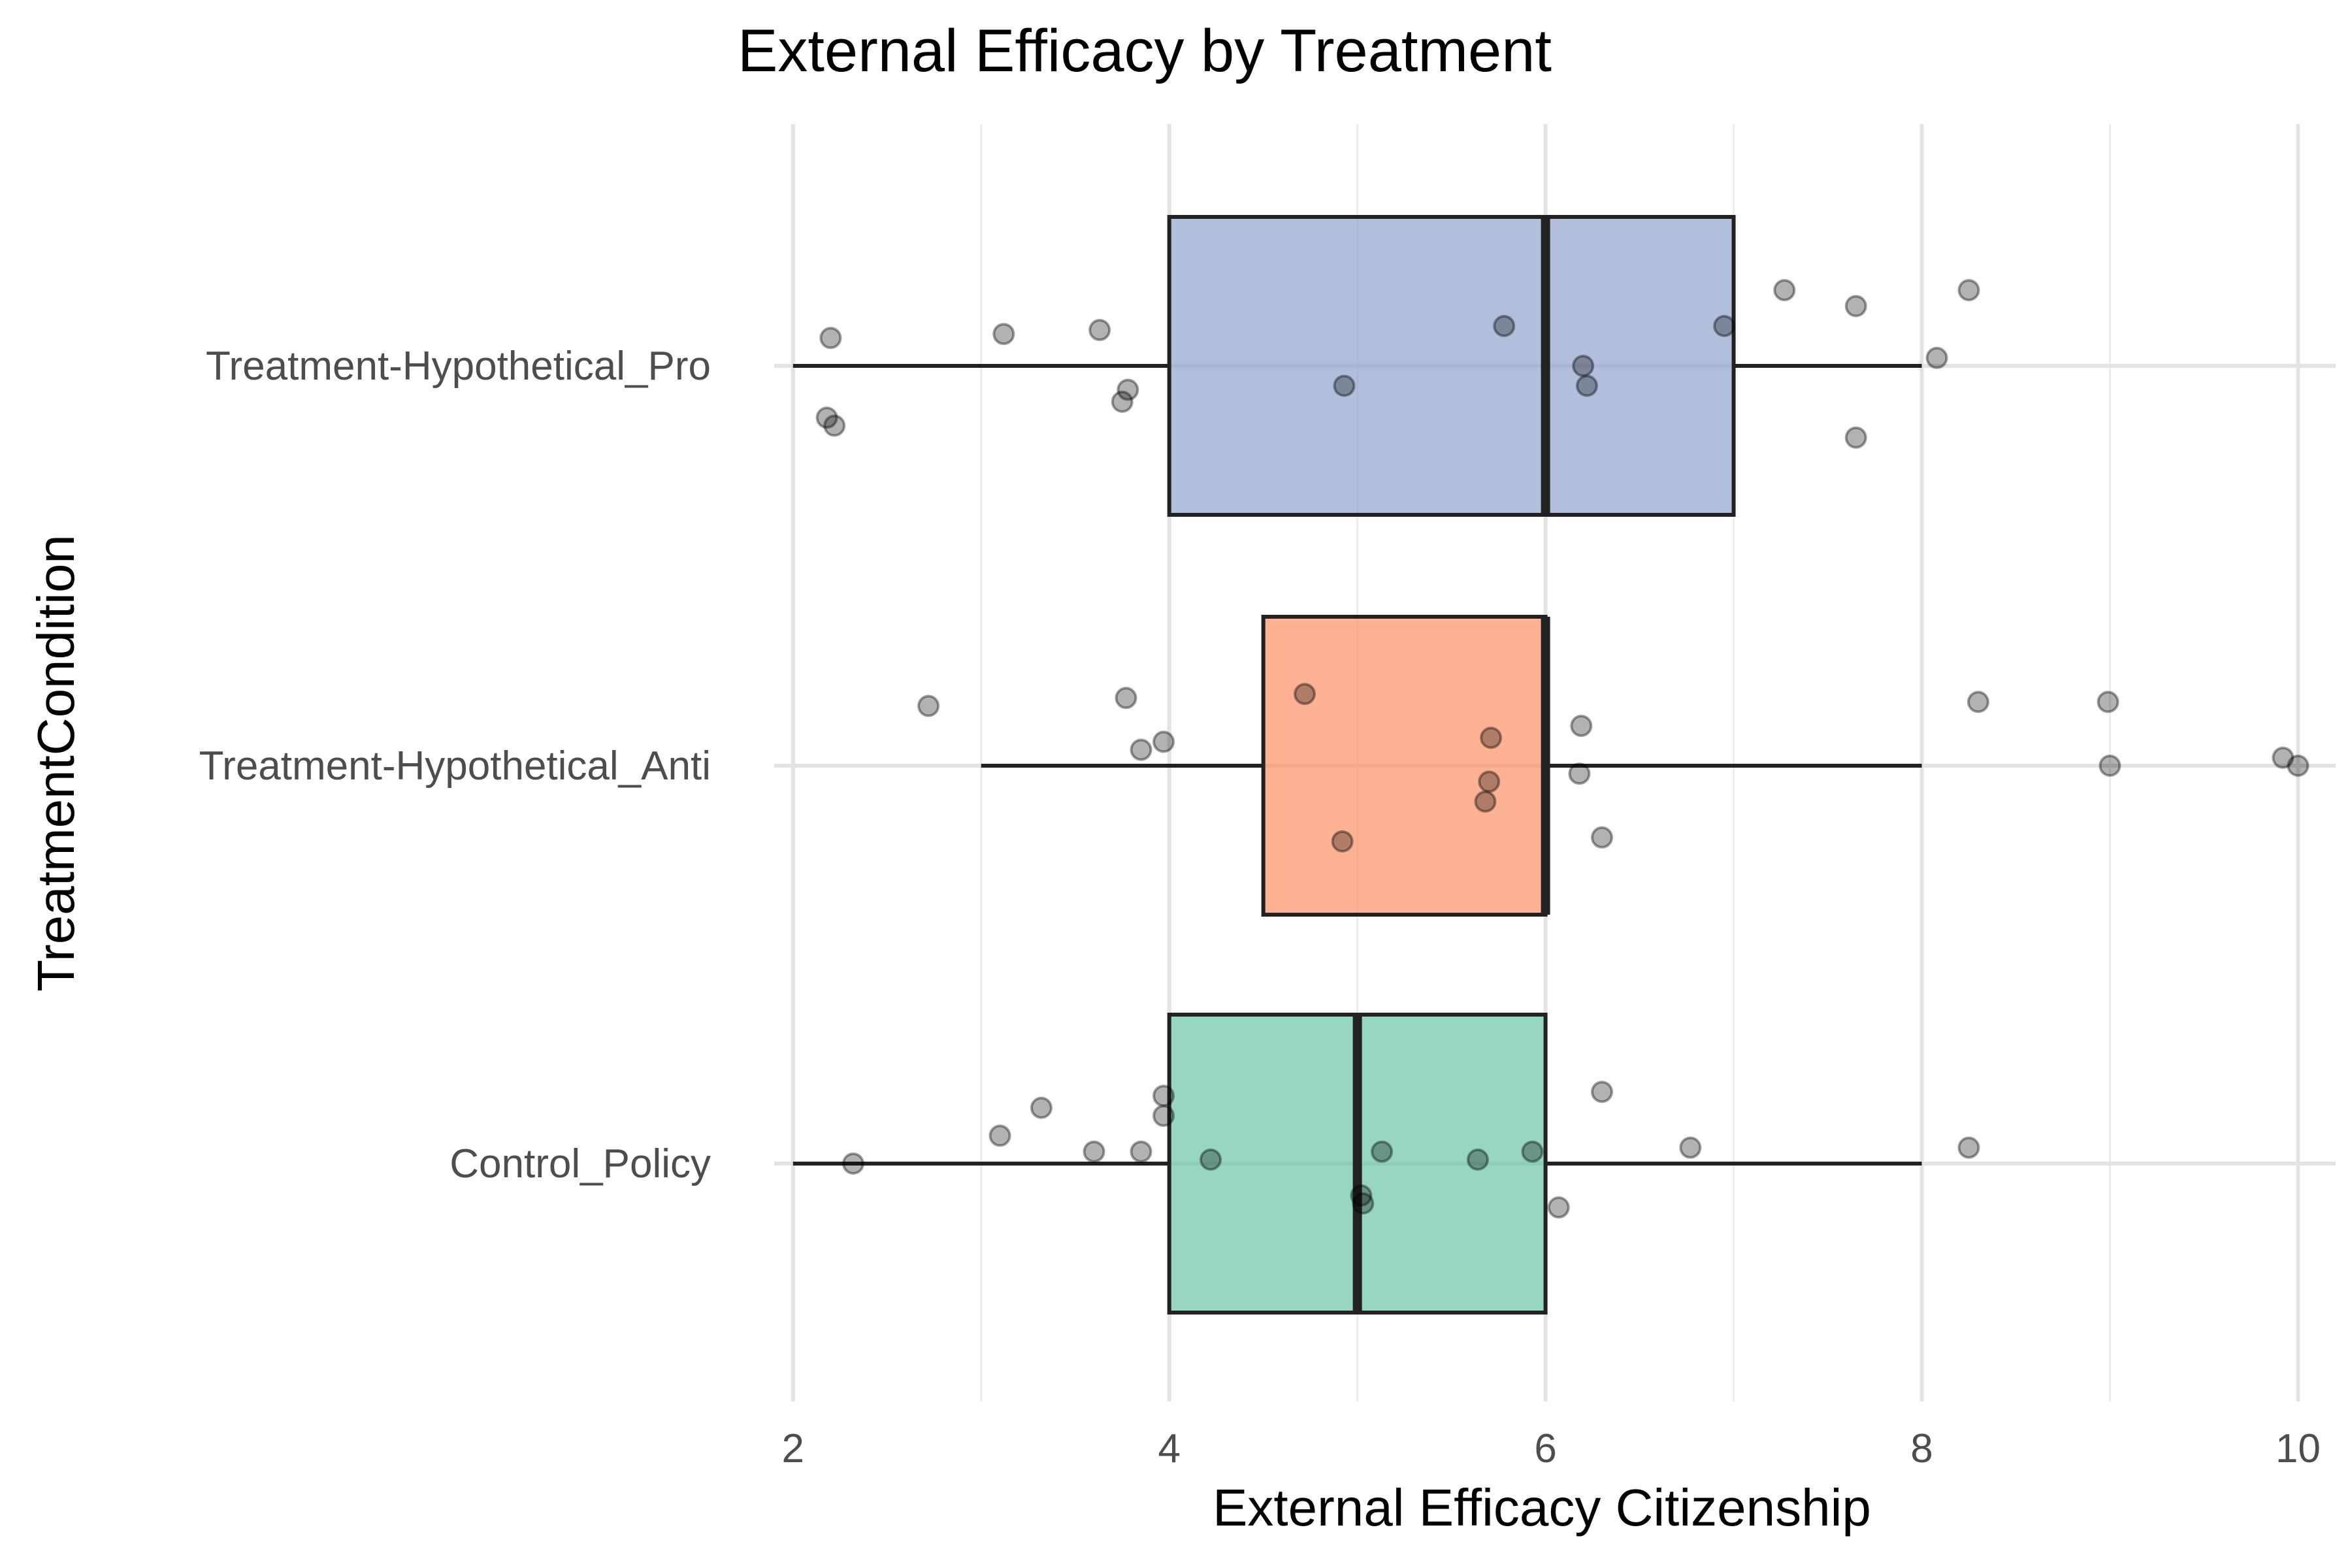  Describe the element at coordinates (1169, 1448) in the screenshot. I see `x-tick-label: 4` at that location.